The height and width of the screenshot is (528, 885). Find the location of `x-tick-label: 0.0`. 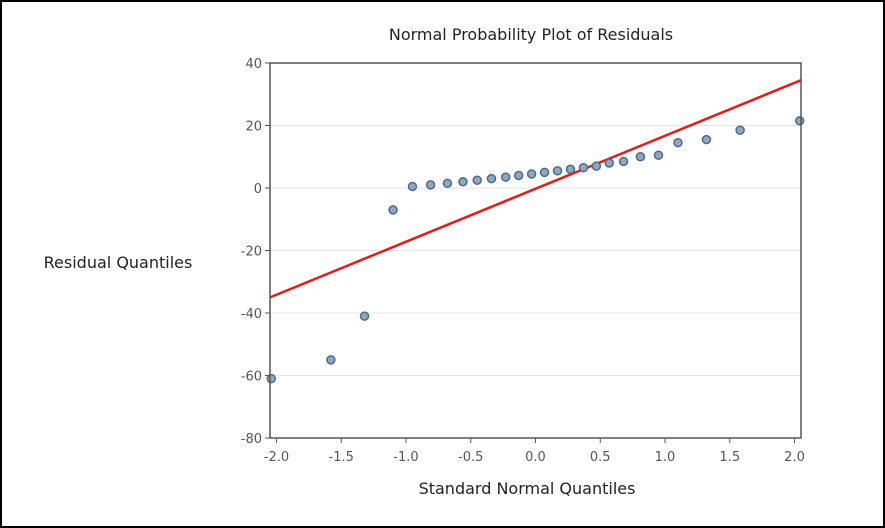

x-tick-label: 0.0 is located at coordinates (535, 457).